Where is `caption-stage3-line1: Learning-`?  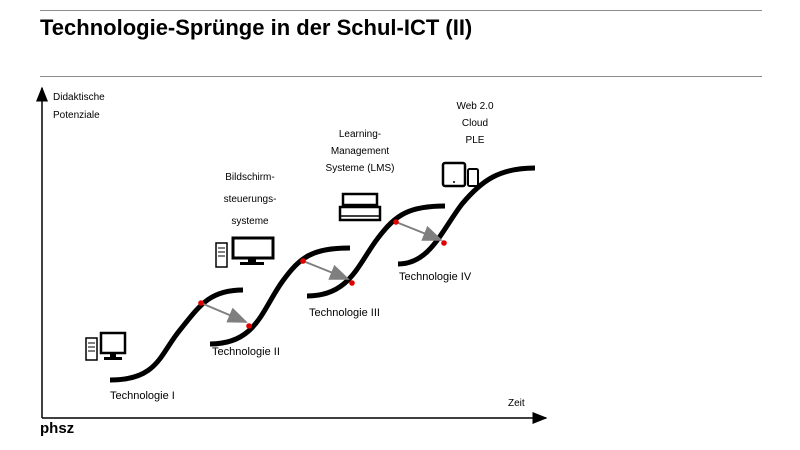
caption-stage3-line1: Learning- is located at coordinates (360, 134).